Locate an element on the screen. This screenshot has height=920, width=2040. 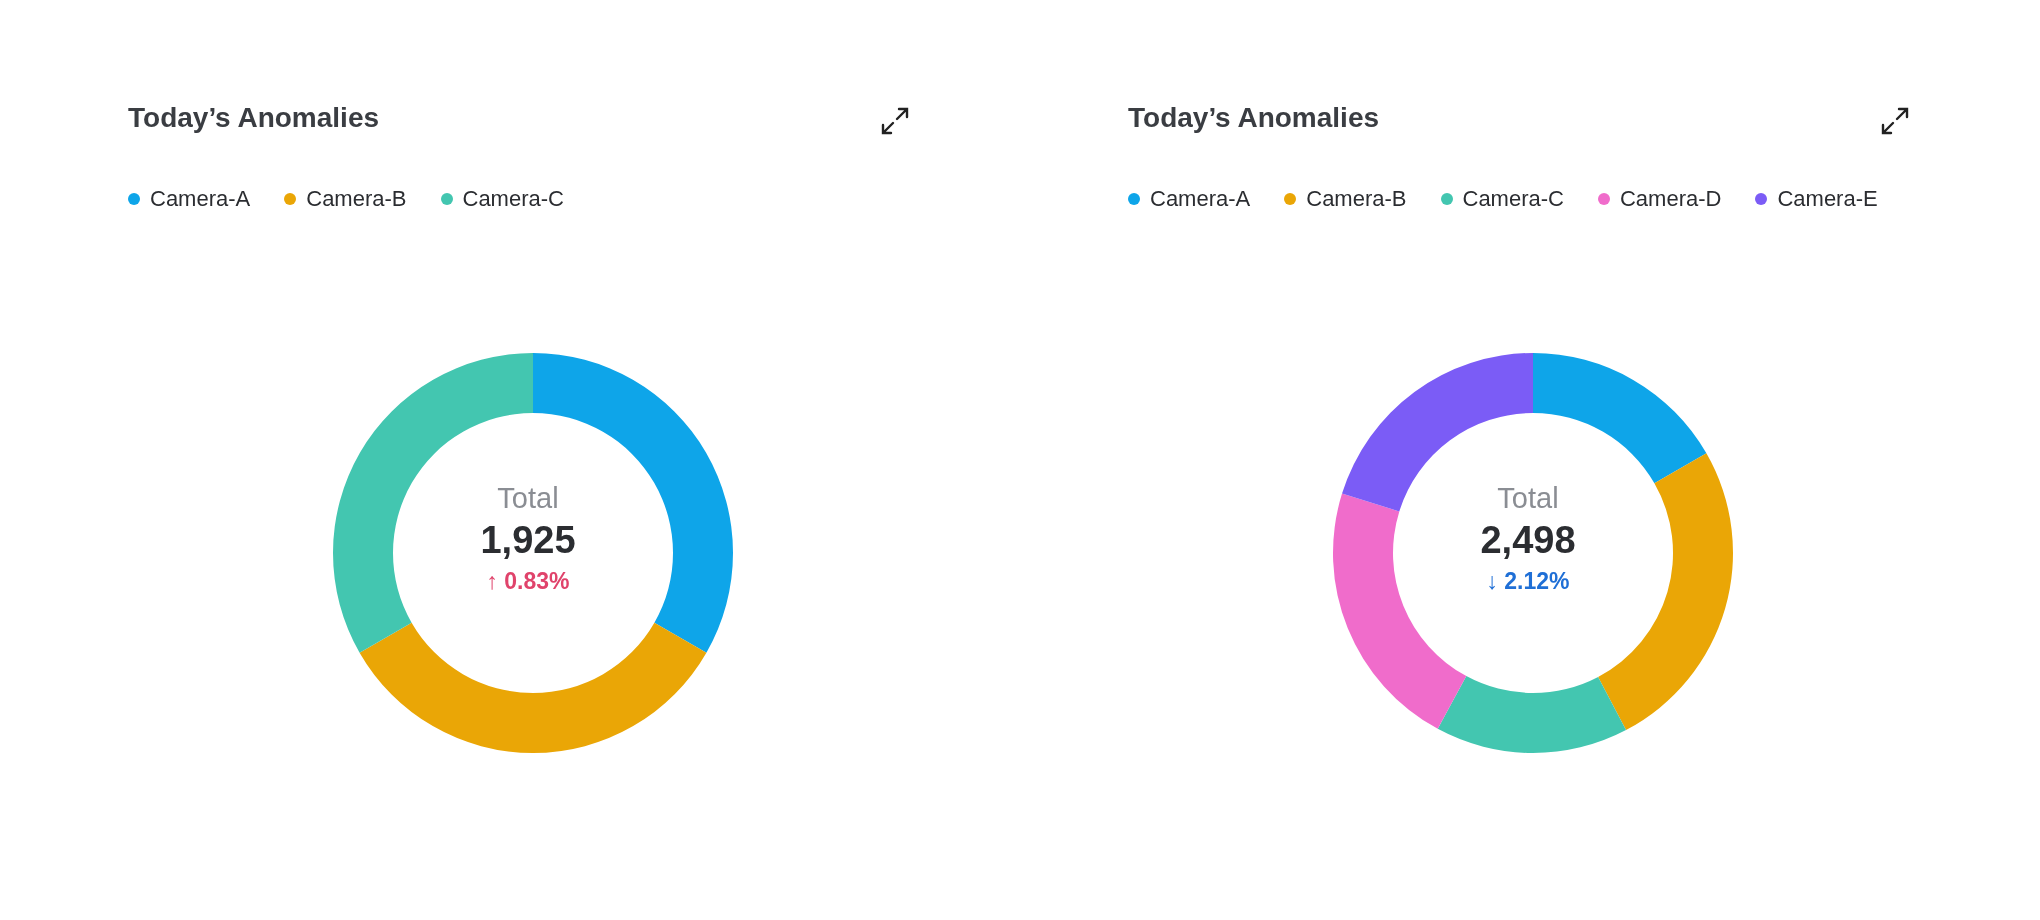
text: ↑ 0.83% is located at coordinates (528, 581).